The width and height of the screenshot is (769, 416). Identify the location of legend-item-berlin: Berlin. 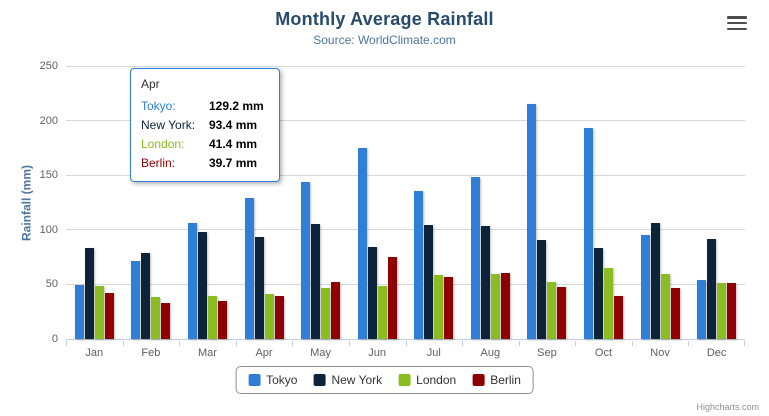
(496, 380).